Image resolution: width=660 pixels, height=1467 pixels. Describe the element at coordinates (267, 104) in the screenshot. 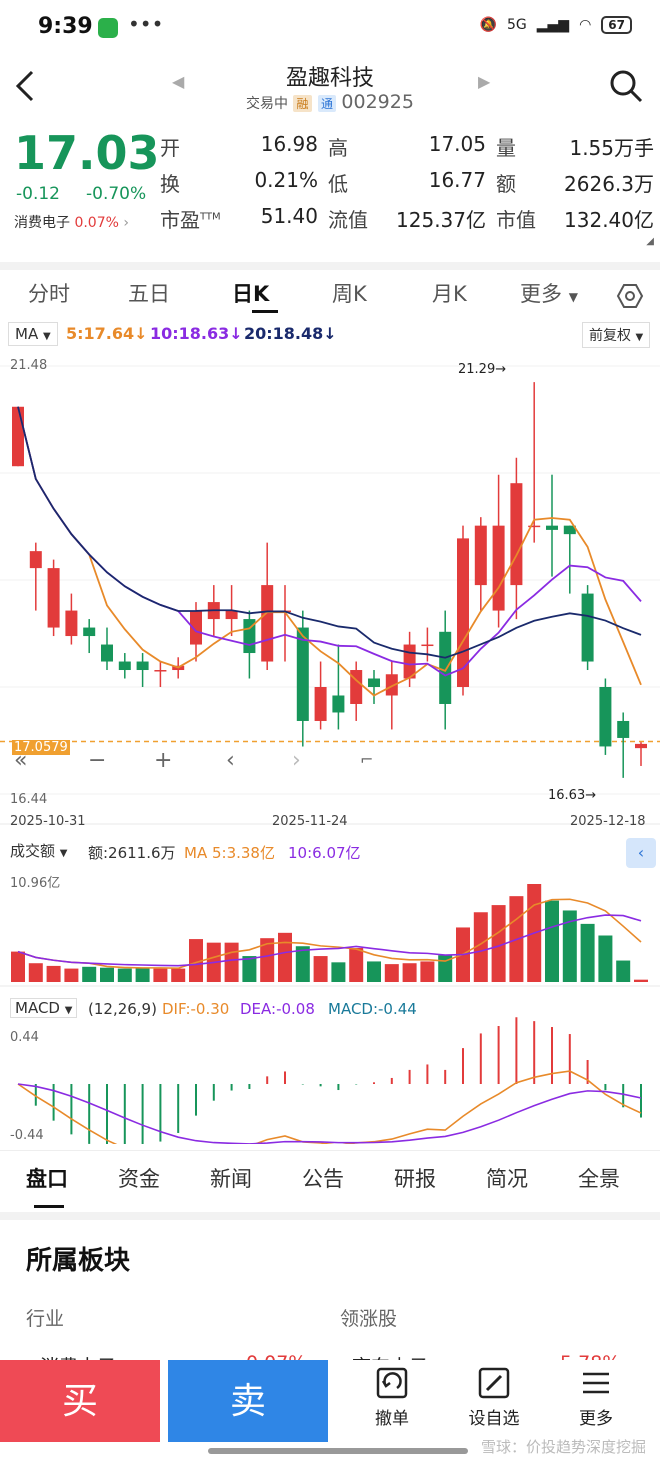

I see `trading-state: 交易中` at that location.